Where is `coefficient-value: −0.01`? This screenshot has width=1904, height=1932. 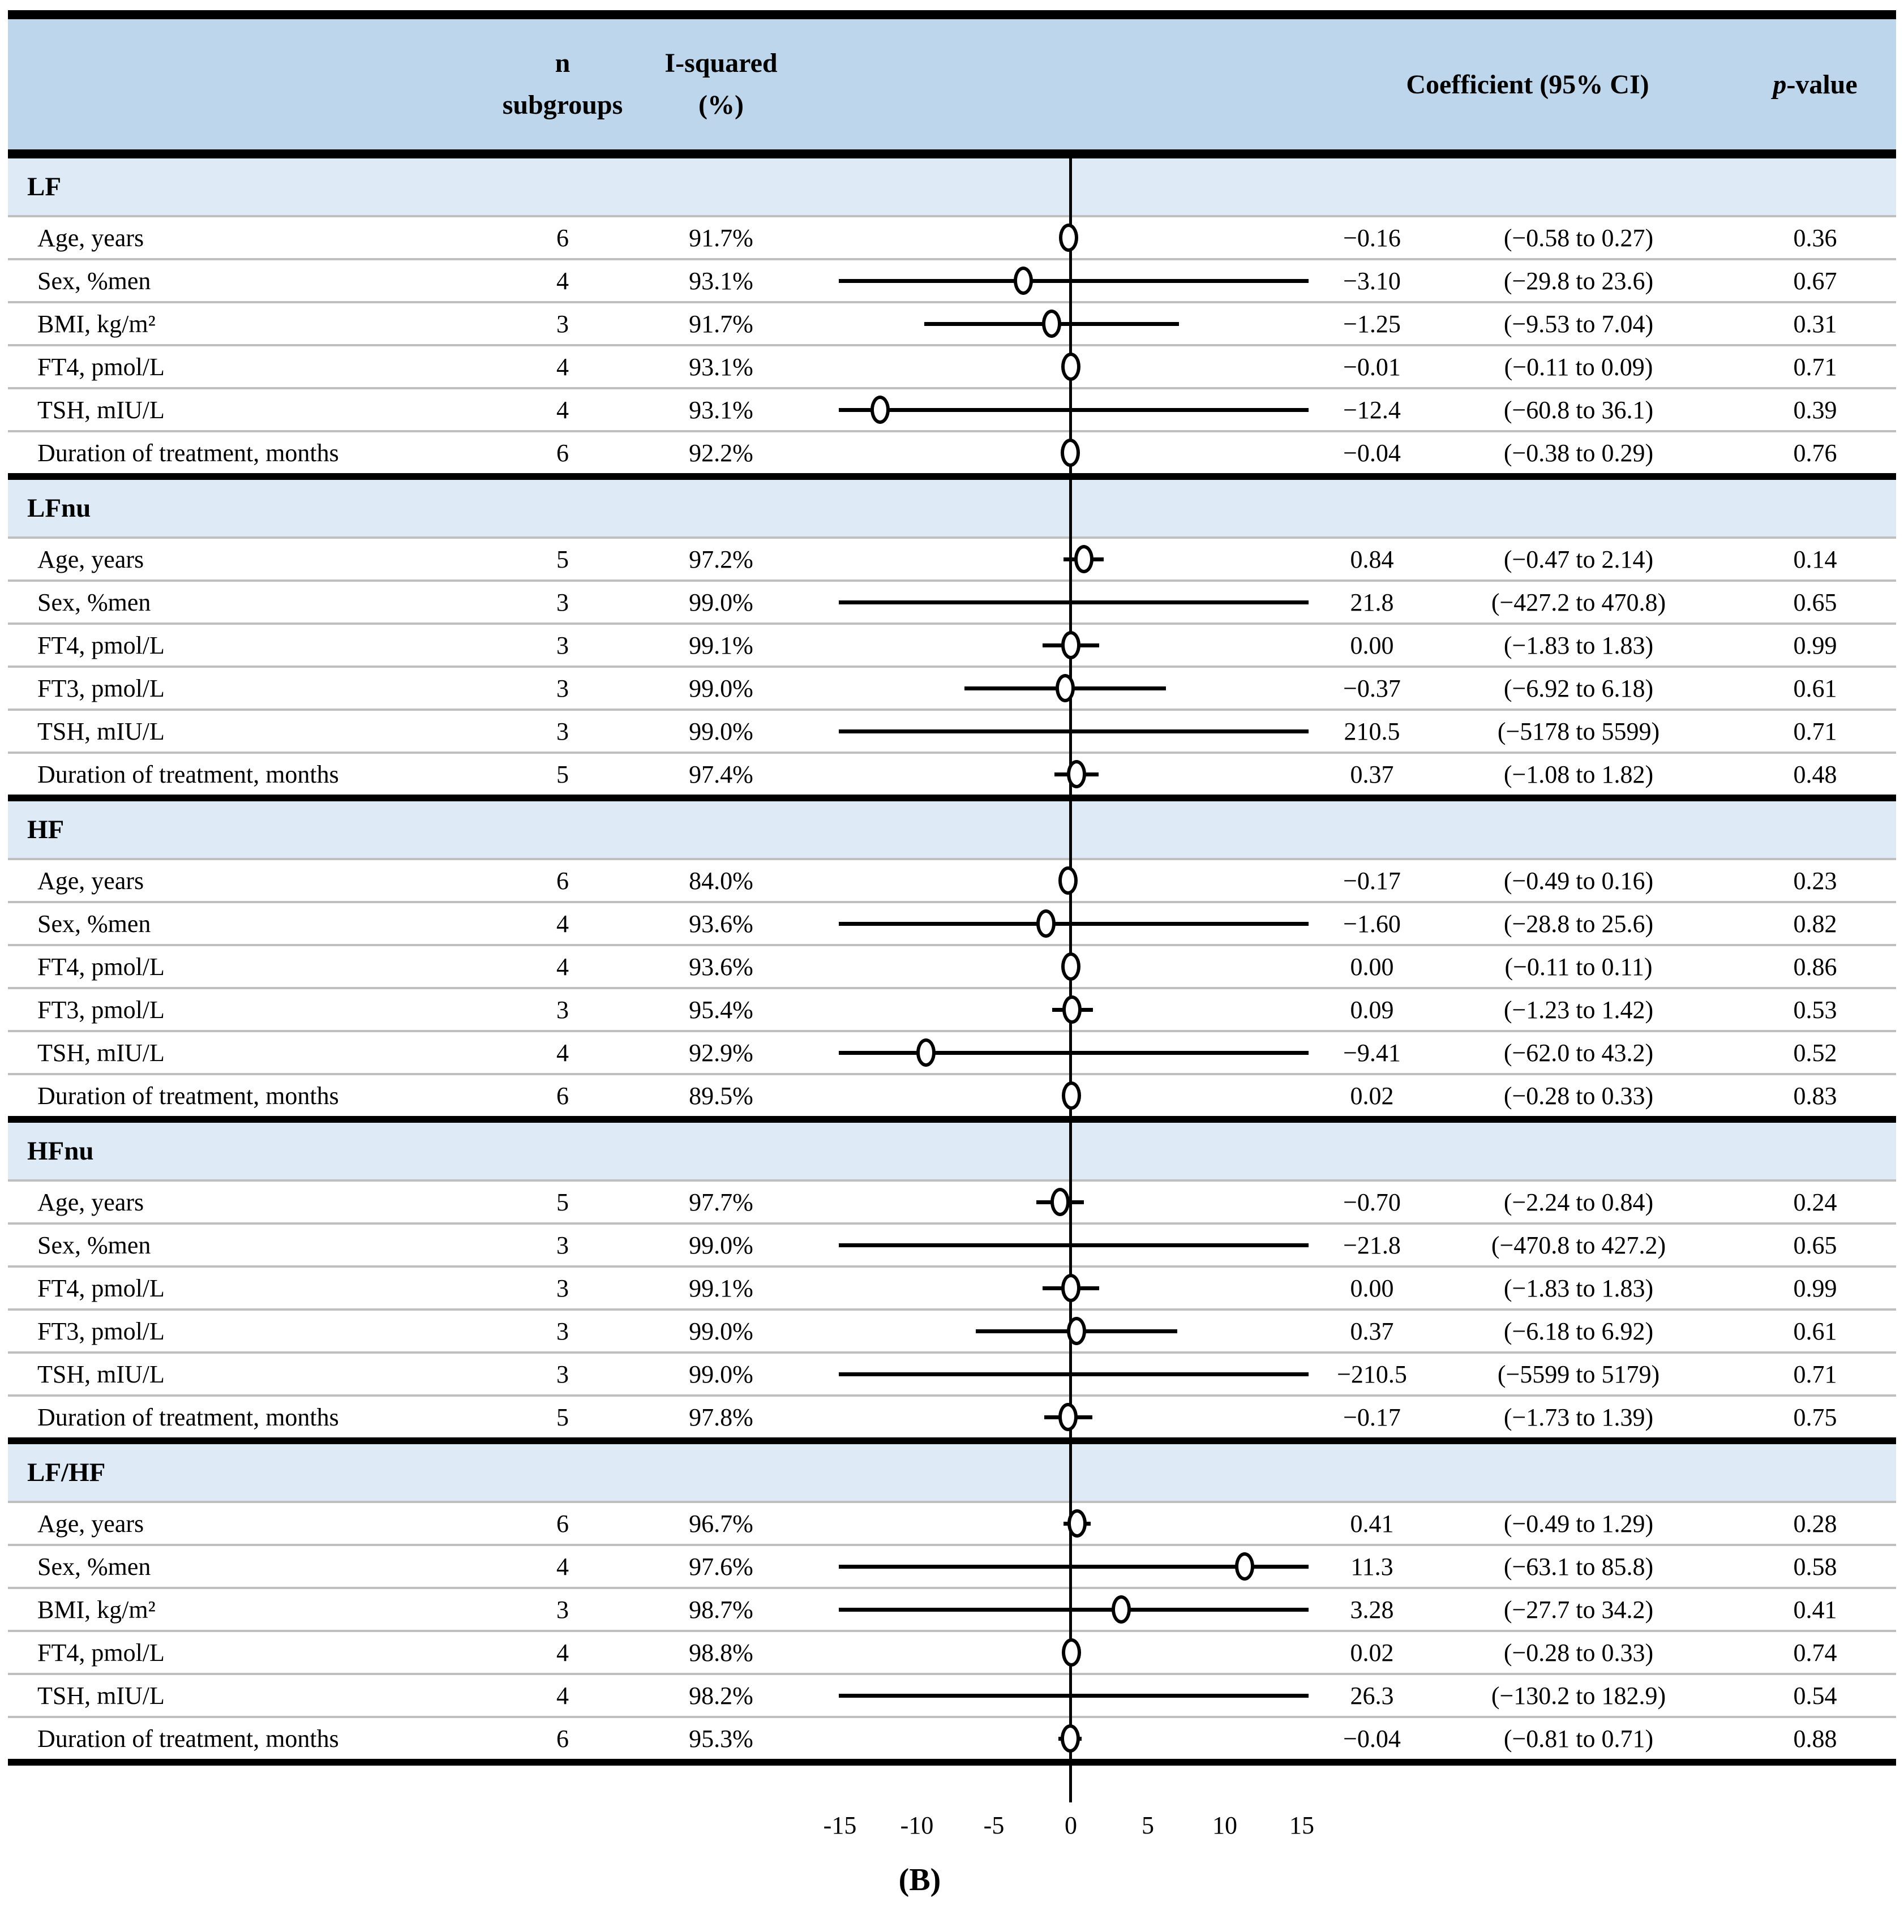 coefficient-value: −0.01 is located at coordinates (1372, 367).